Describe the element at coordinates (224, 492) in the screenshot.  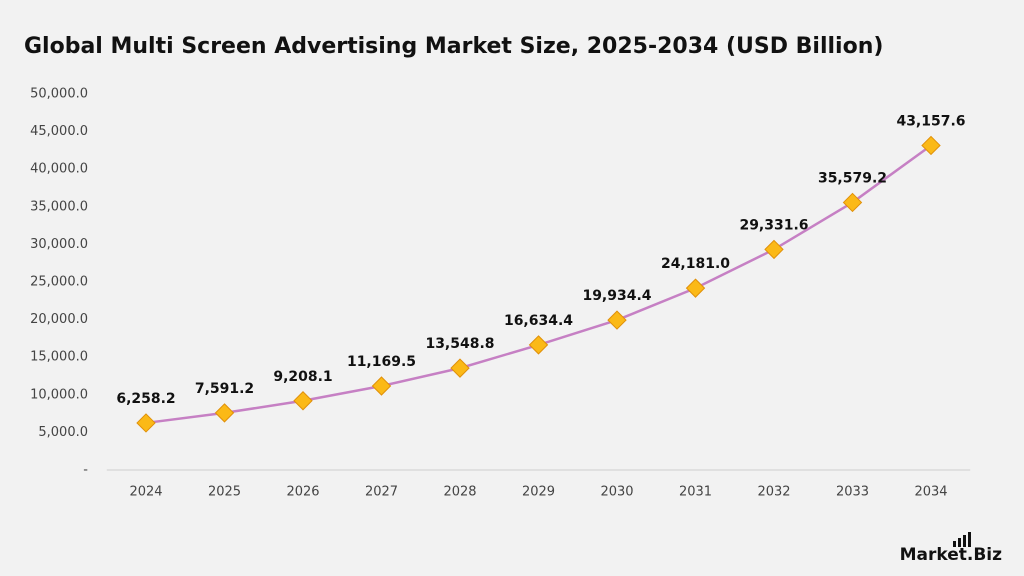
I see `x-tick-label: 2025` at that location.